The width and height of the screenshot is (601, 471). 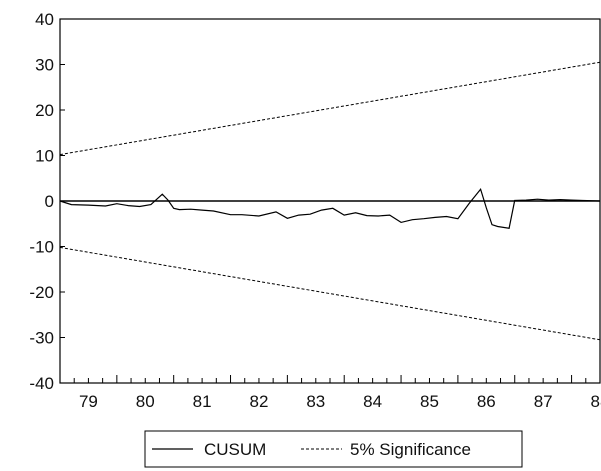 I want to click on legend-cusum-label: CUSUM, so click(x=235, y=449).